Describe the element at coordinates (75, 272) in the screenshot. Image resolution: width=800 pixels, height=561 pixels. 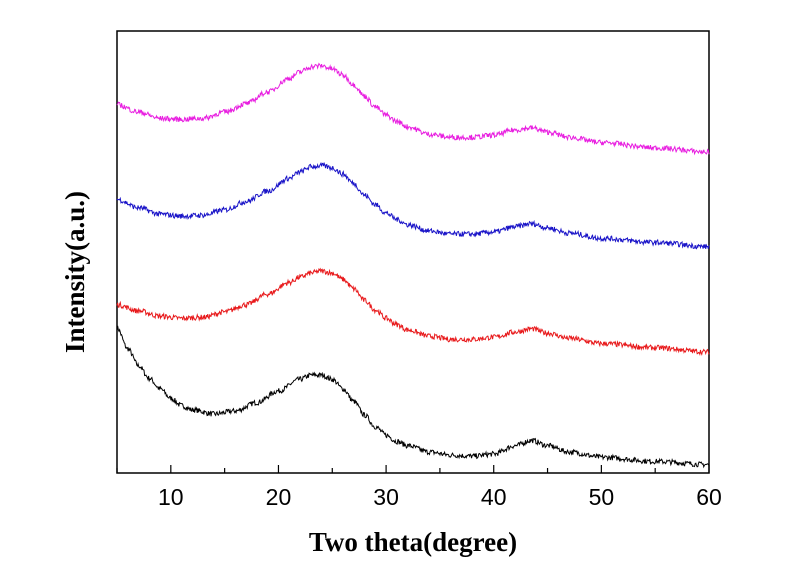
I see `y-axis-title: Intensity(a.u.)` at that location.